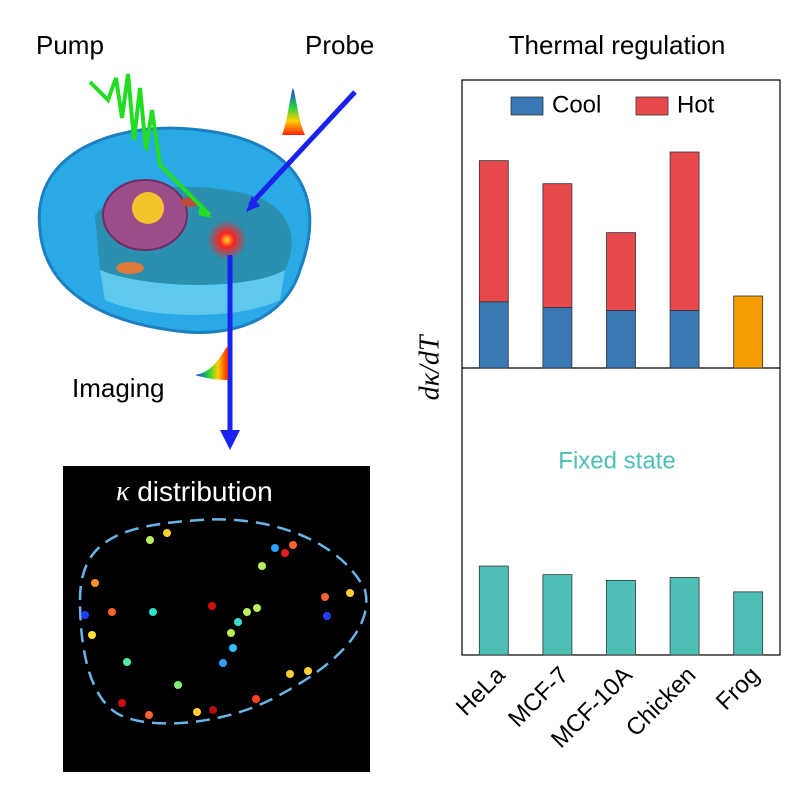 The height and width of the screenshot is (798, 799). I want to click on kappa-title: κ distribution, so click(194, 491).